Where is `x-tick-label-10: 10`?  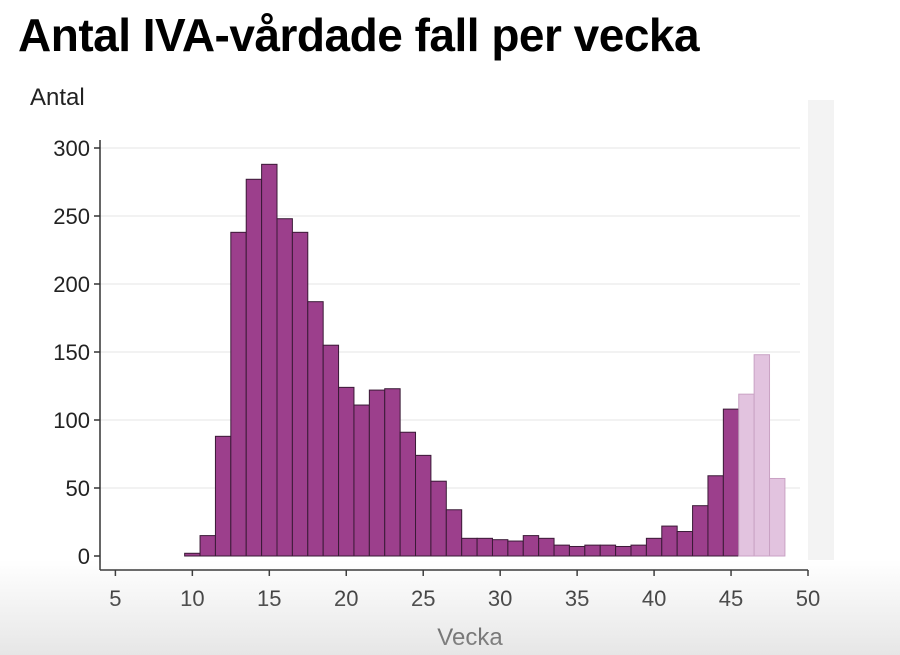 x-tick-label-10: 10 is located at coordinates (192, 598).